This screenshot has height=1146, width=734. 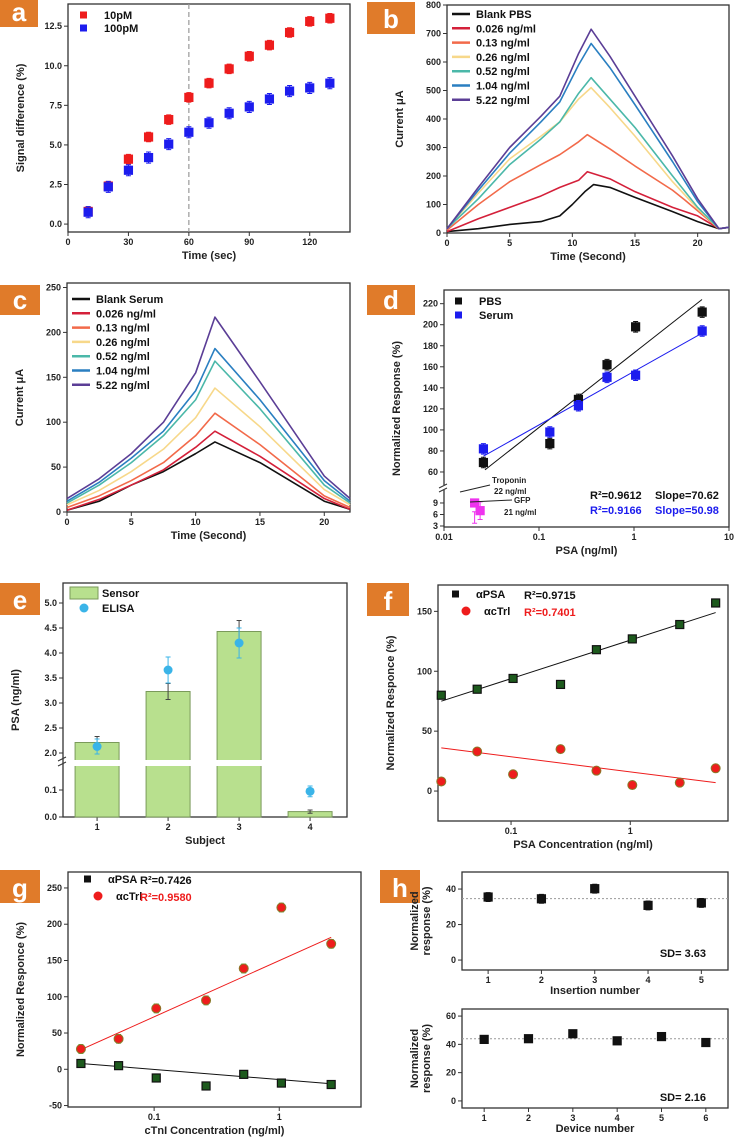 What do you see at coordinates (595, 991) in the screenshot?
I see `x-axis-title: Insertion number` at bounding box center [595, 991].